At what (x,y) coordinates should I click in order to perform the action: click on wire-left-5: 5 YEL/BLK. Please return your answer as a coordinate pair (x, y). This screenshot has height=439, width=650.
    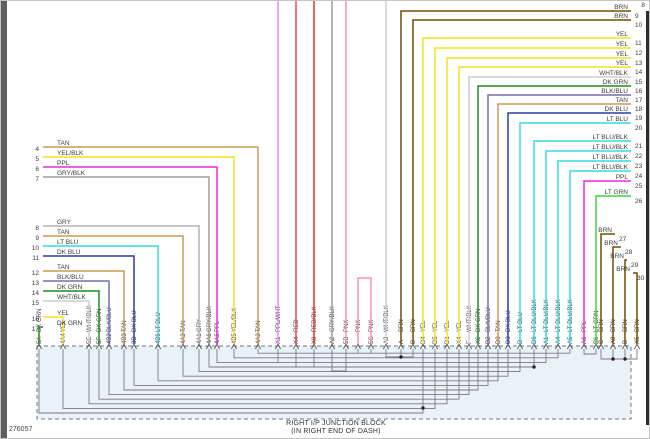
    Looking at the image, I should click on (135, 247).